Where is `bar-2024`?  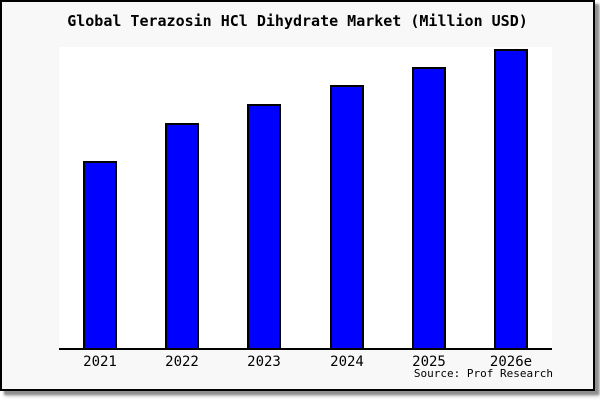 bar-2024 is located at coordinates (347, 216).